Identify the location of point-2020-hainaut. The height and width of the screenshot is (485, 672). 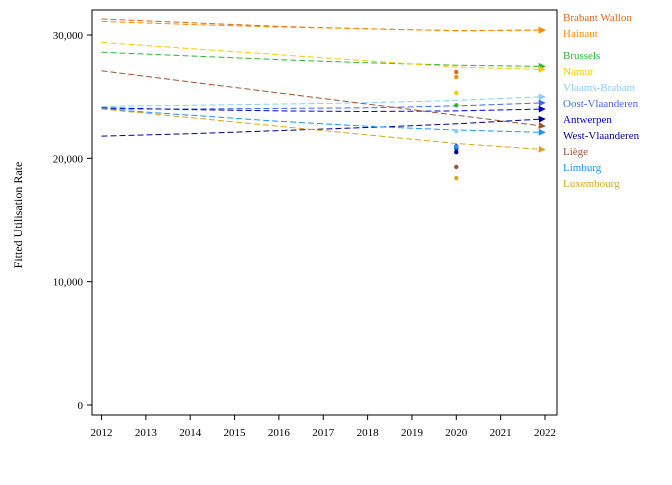
(456, 77).